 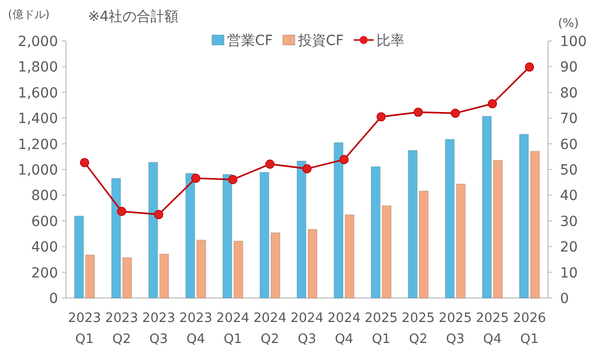 I want to click on y2-tick-label: 40, so click(x=569, y=196).